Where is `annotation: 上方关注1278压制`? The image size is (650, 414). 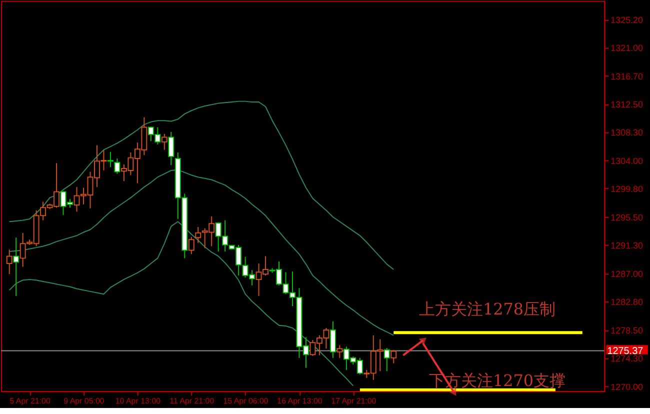 annotation: 上方关注1278压制 is located at coordinates (487, 308).